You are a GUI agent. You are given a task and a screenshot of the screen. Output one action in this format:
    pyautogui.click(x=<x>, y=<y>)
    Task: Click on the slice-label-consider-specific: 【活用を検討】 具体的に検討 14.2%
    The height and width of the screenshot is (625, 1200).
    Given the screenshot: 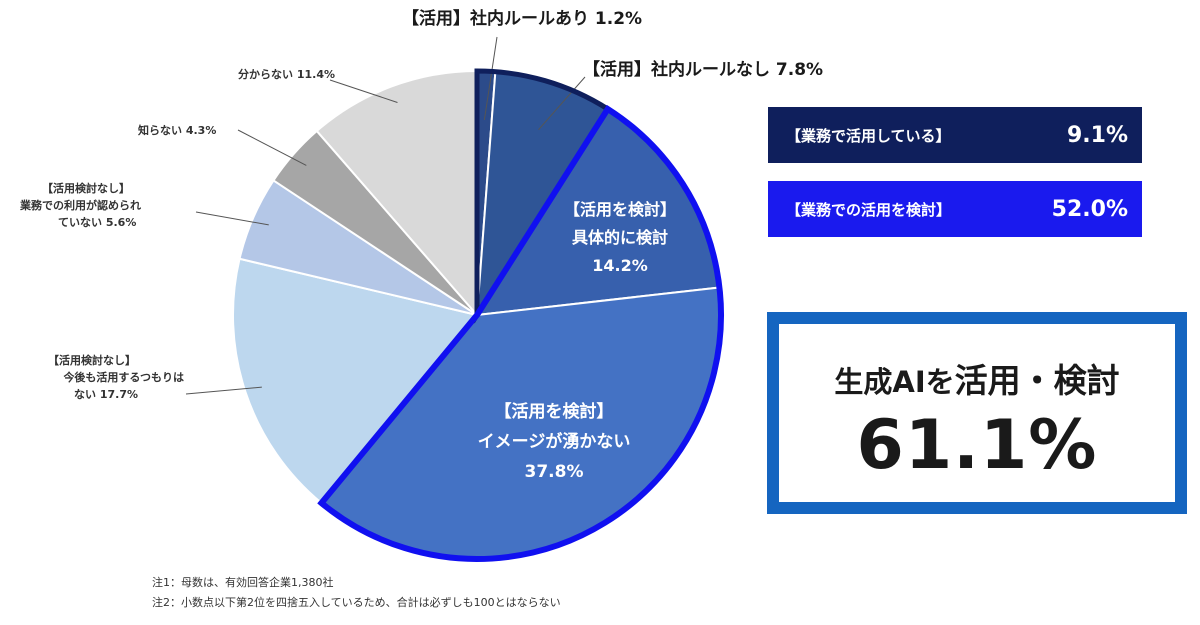 What is the action you would take?
    pyautogui.click(x=620, y=237)
    